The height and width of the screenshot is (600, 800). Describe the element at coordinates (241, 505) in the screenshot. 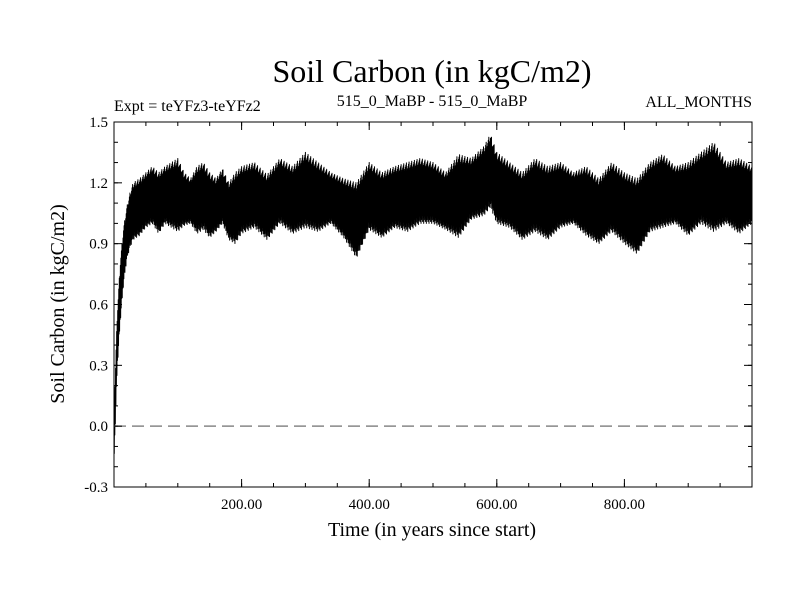

I see `x-tick-label: 200.00` at that location.